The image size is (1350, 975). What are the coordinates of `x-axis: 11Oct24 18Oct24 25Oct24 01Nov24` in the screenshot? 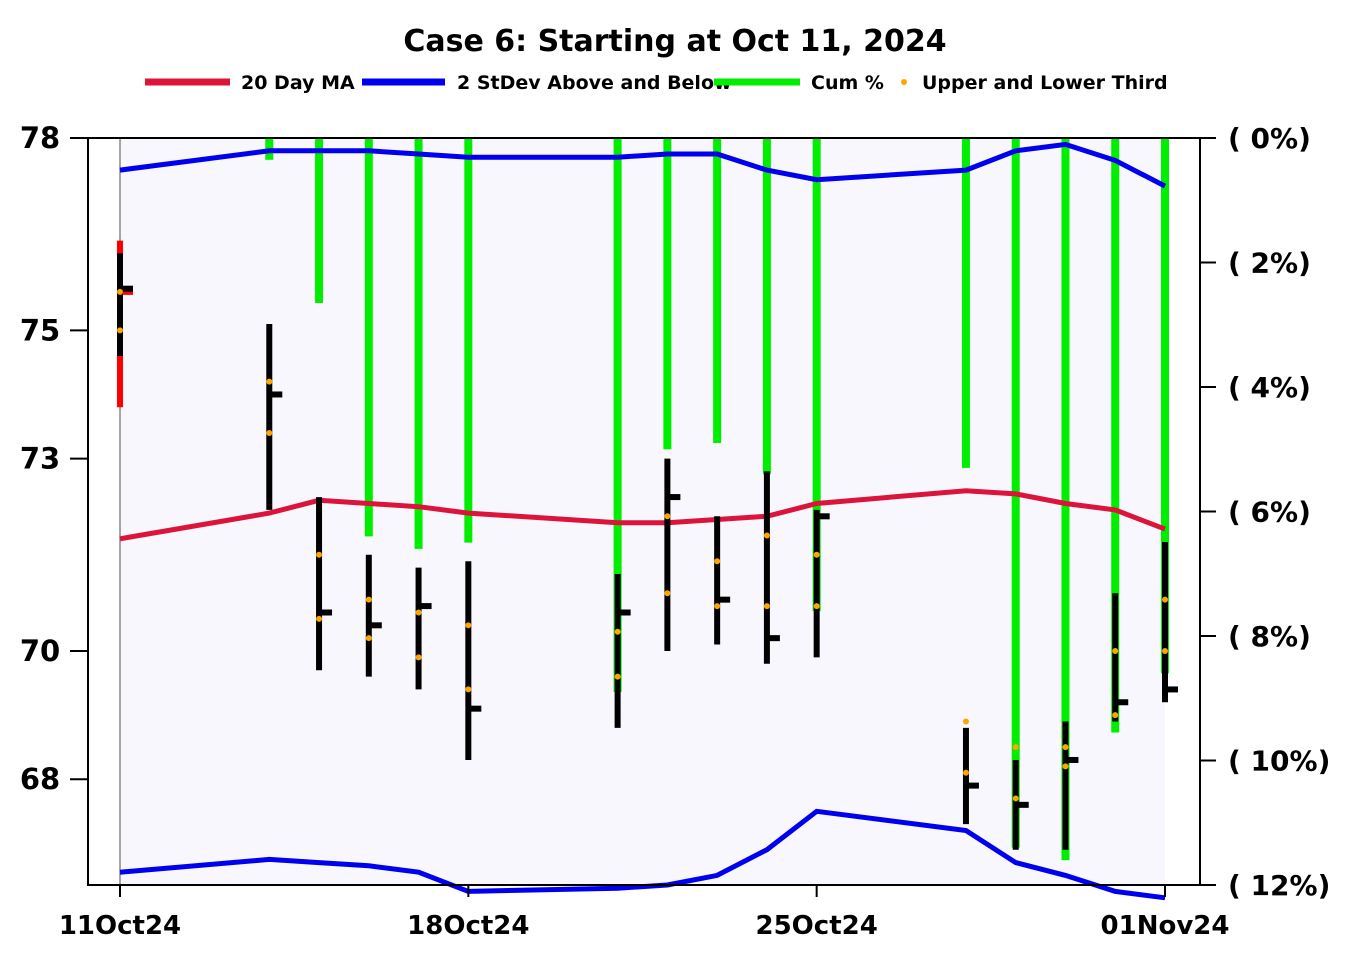 It's located at (644, 913).